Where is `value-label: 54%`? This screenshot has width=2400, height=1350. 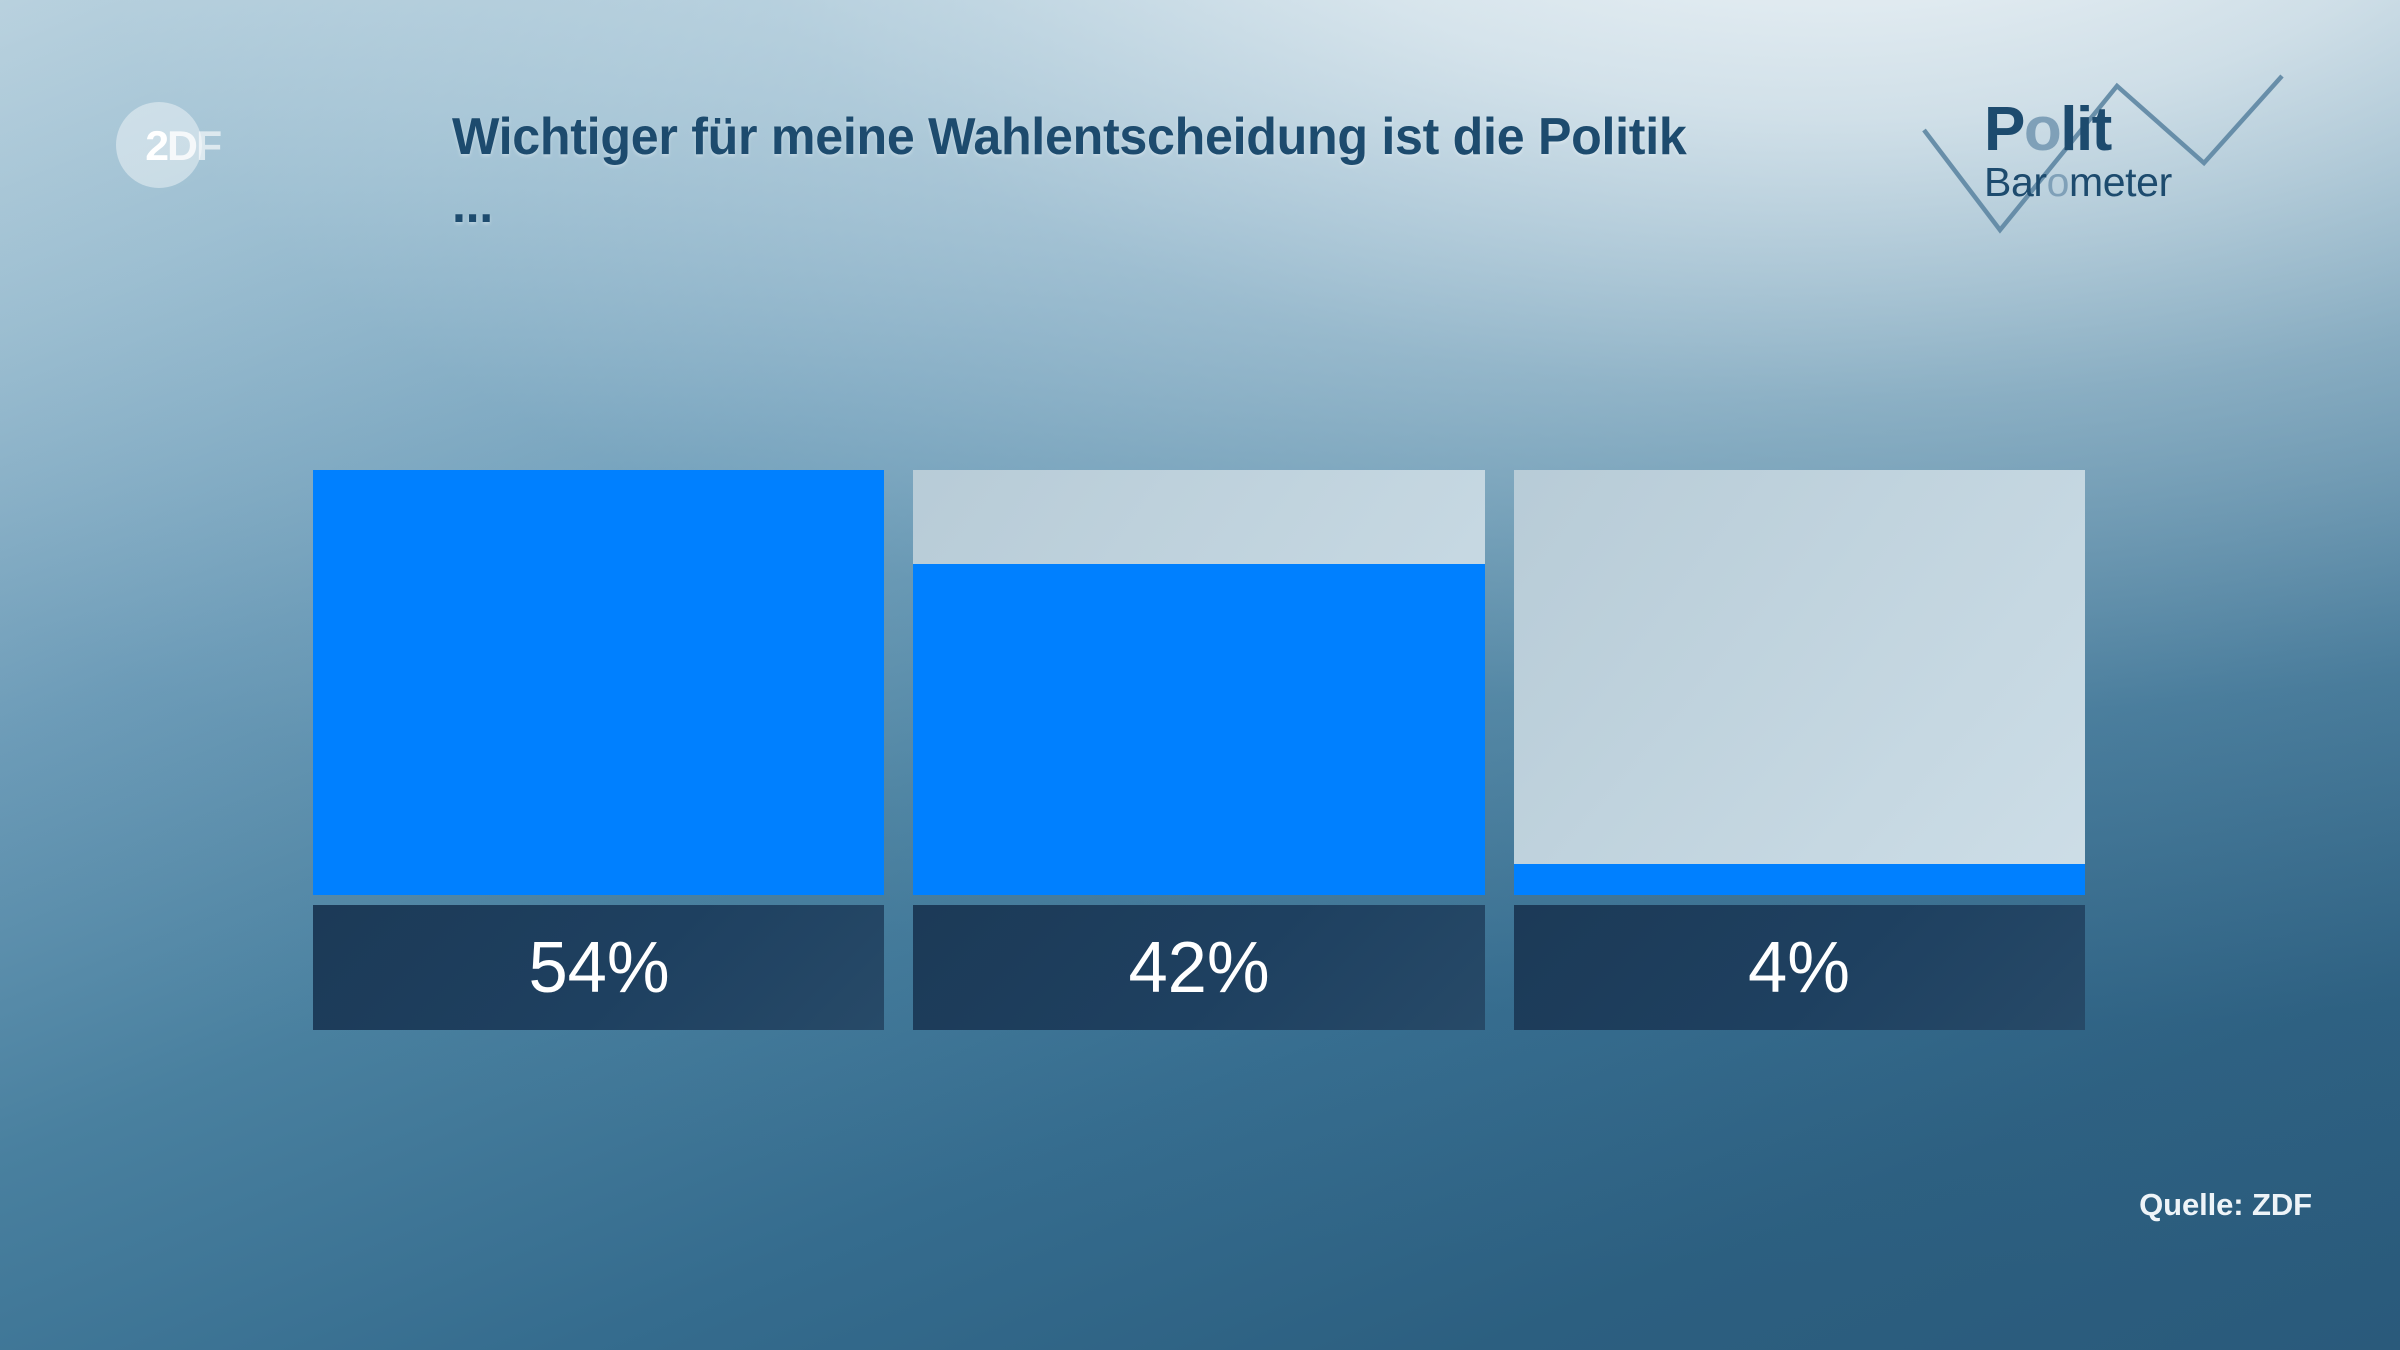 value-label: 54% is located at coordinates (599, 967).